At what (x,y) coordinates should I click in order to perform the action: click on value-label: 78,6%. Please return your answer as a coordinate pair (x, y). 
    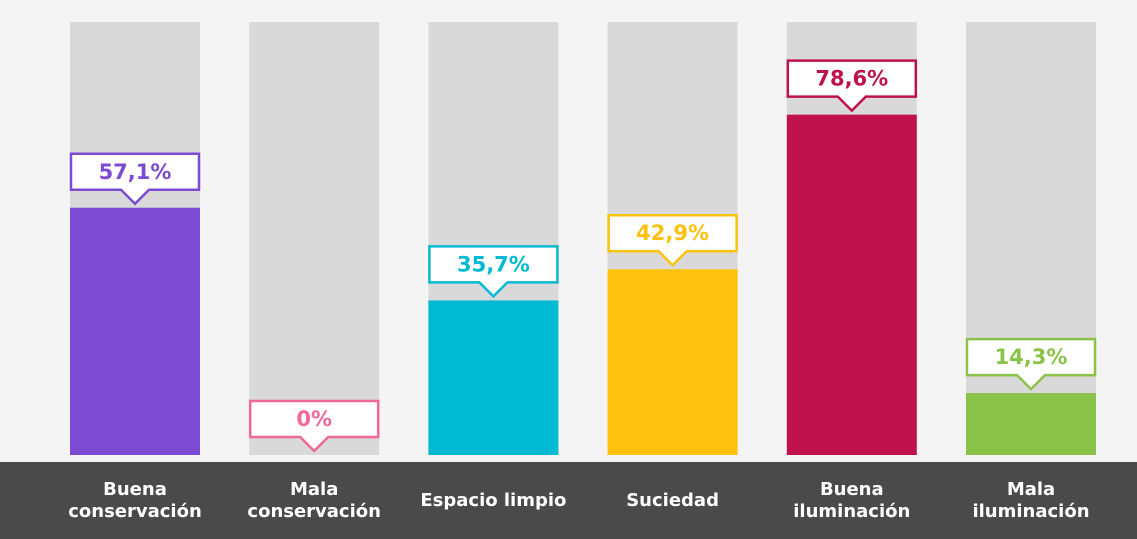
    Looking at the image, I should click on (851, 79).